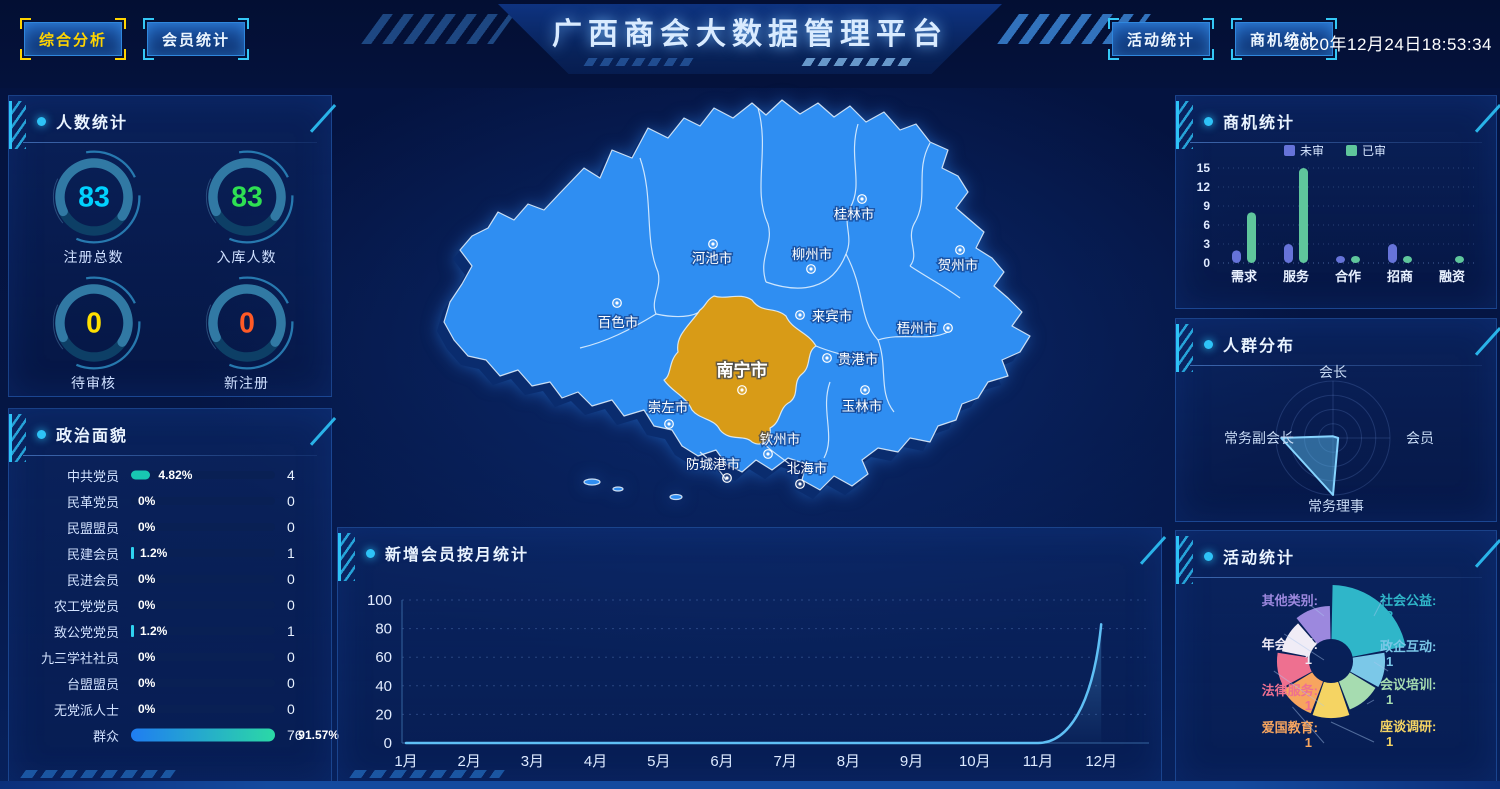  What do you see at coordinates (753, 684) in the screenshot?
I see `line-series` at bounding box center [753, 684].